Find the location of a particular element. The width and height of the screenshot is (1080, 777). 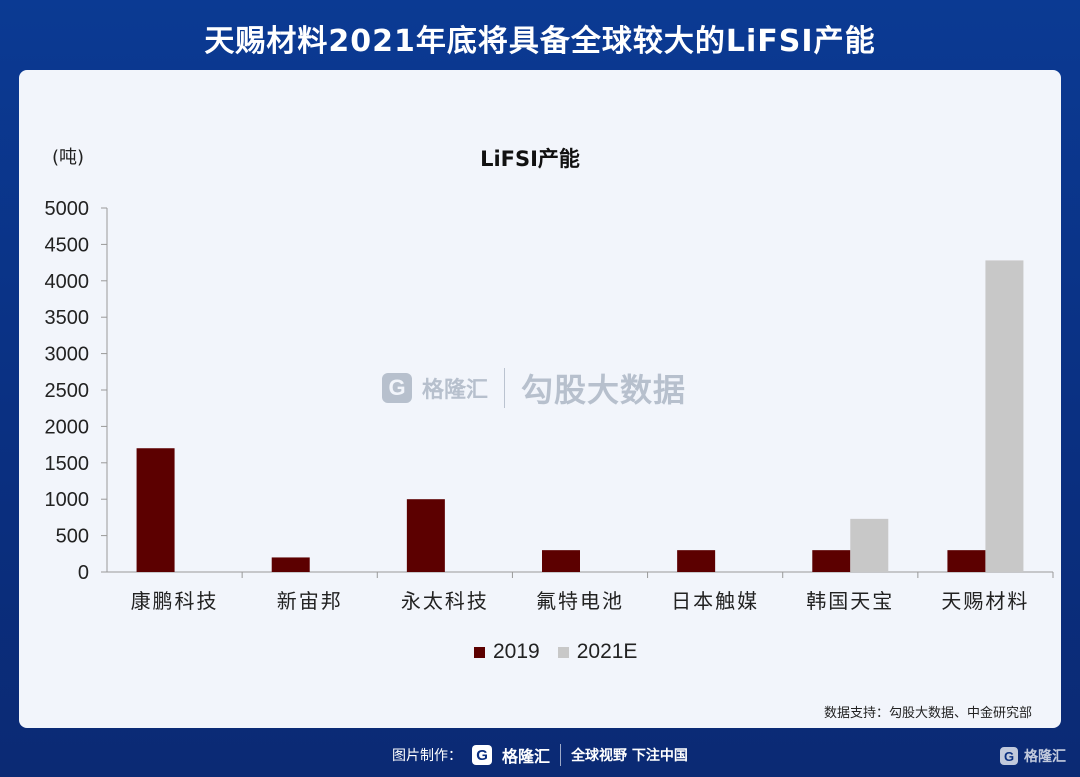

footer-made-by: 图片制作： is located at coordinates (427, 756).